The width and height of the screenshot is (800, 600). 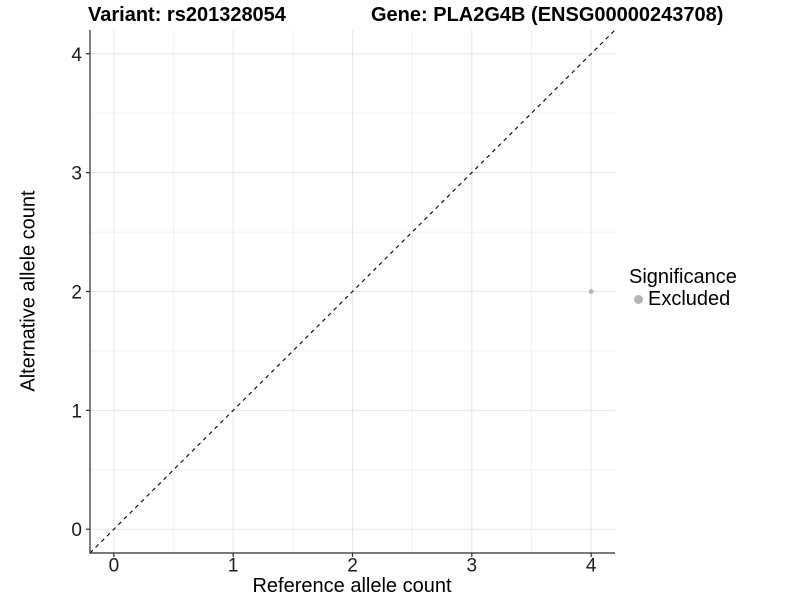 What do you see at coordinates (114, 566) in the screenshot?
I see `x-tick-label: 0` at bounding box center [114, 566].